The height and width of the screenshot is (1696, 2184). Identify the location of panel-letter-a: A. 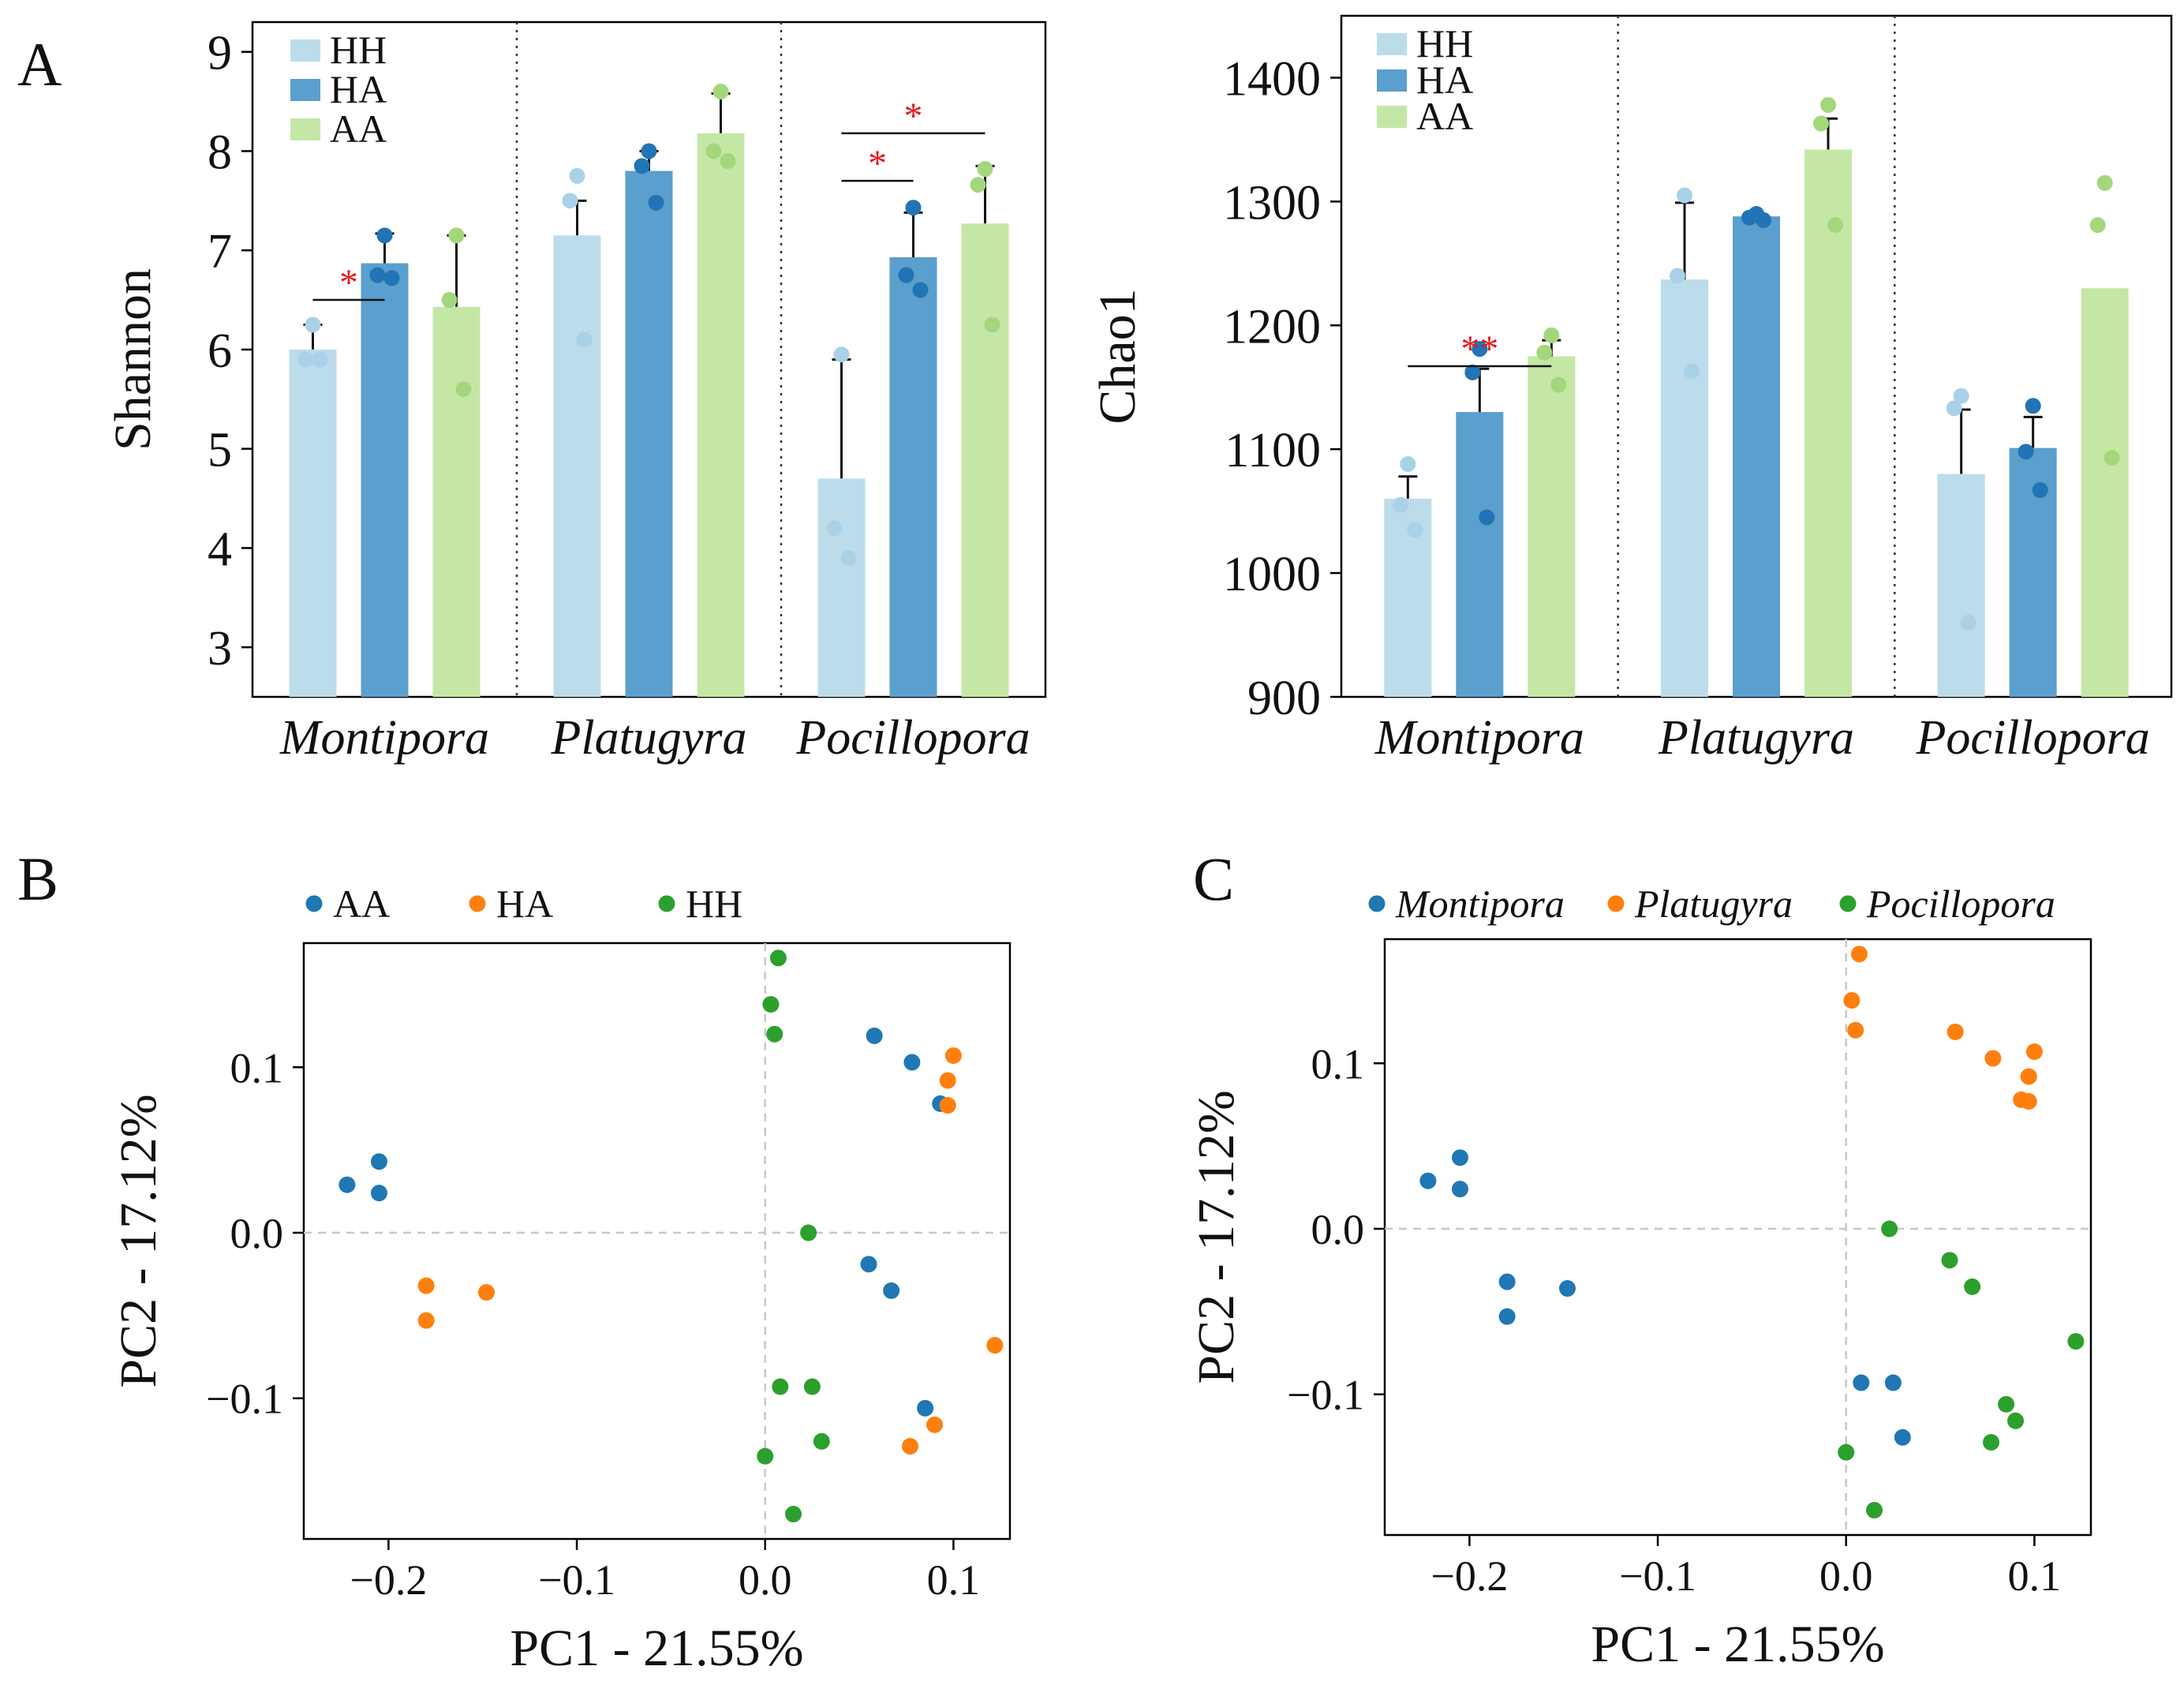
(39, 64).